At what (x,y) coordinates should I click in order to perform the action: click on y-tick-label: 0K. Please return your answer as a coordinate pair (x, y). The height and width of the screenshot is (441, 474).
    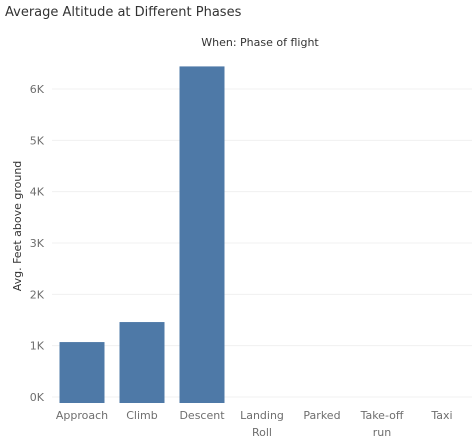
    Looking at the image, I should click on (37, 397).